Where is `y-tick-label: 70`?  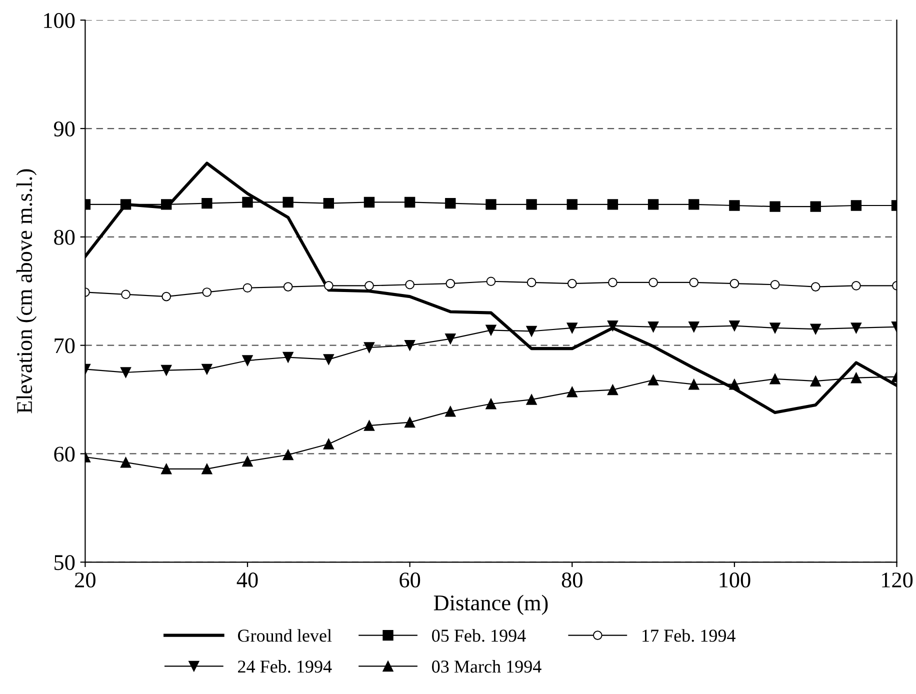 y-tick-label: 70 is located at coordinates (64, 346).